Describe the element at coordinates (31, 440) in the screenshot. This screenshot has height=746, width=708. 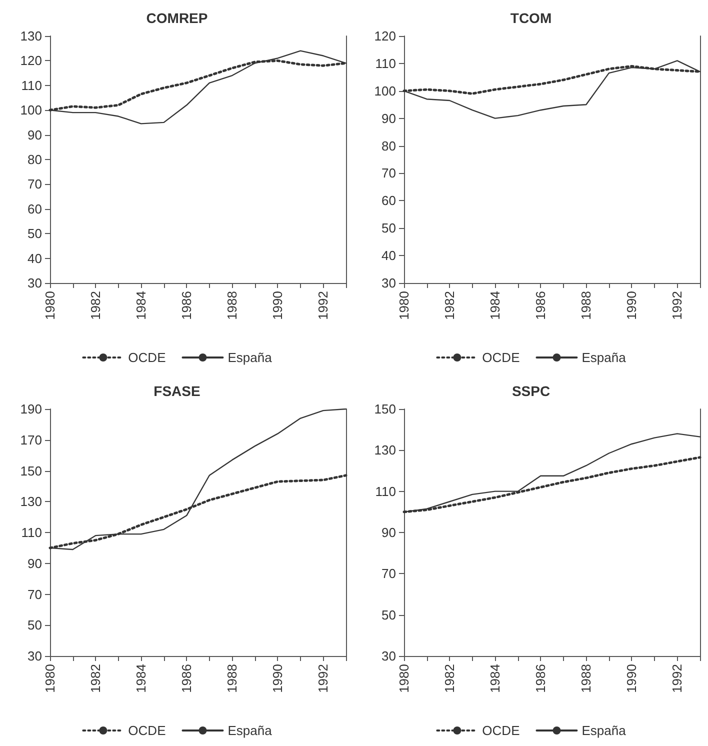
I see `y-tick-label: 170` at that location.